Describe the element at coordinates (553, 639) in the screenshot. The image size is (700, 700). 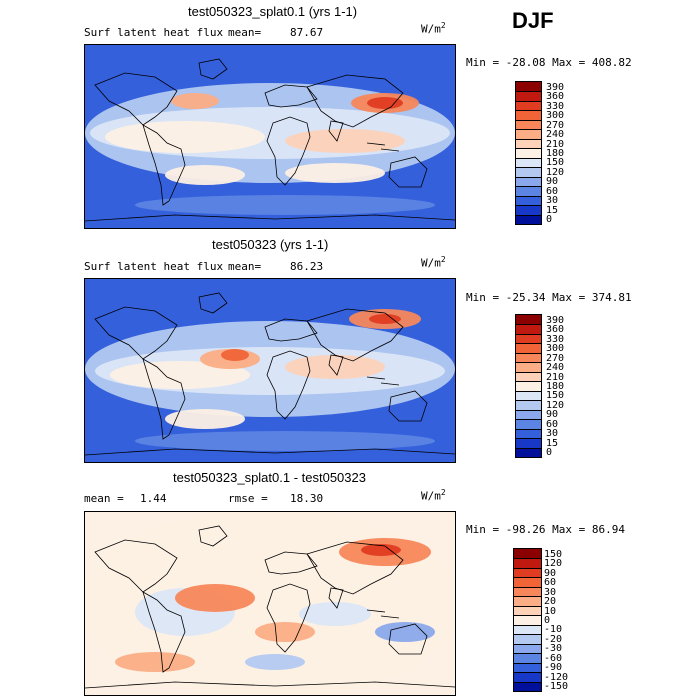
I see `colorbar-tick-label: -20` at that location.